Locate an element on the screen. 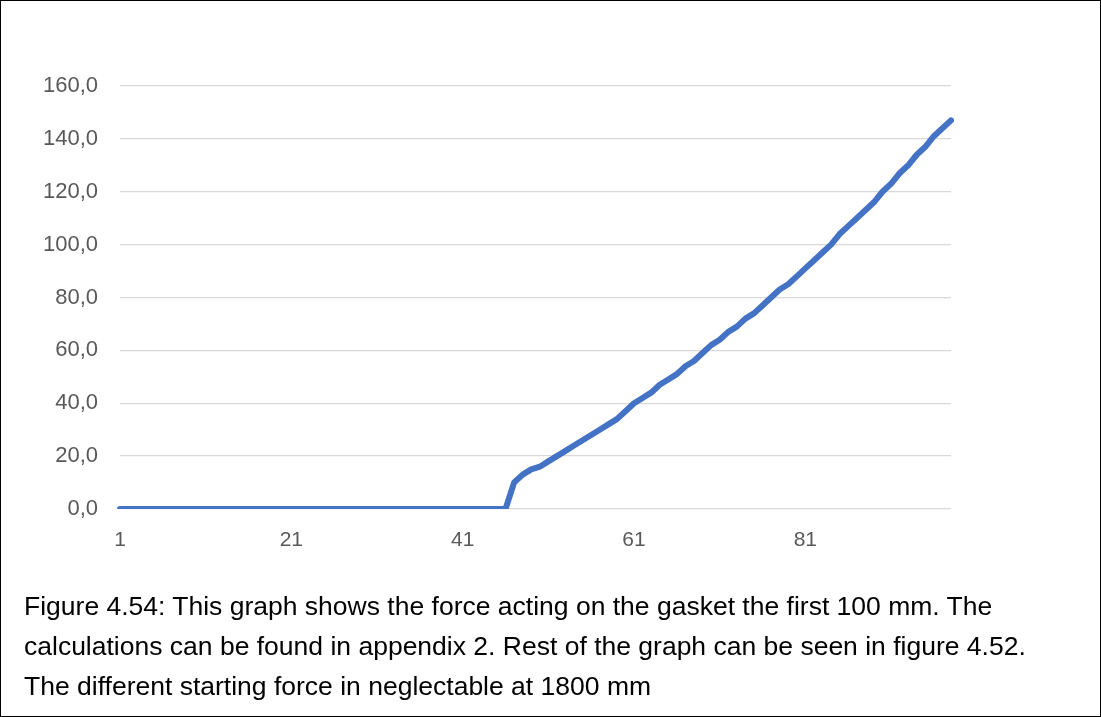  y-tick-label: 60,0 is located at coordinates (76, 349).